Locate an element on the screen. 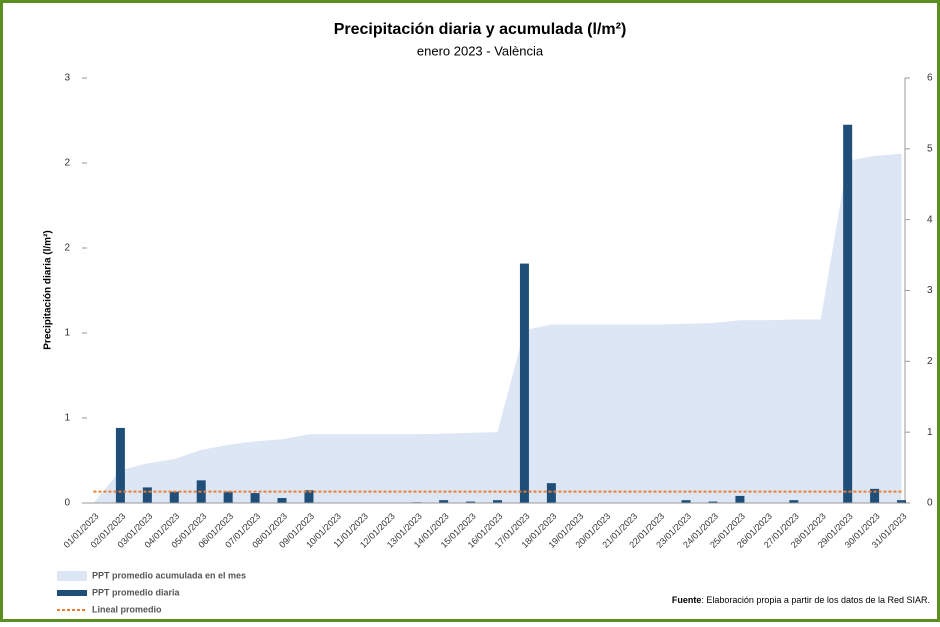  y2-tick-label: 5 is located at coordinates (930, 148).